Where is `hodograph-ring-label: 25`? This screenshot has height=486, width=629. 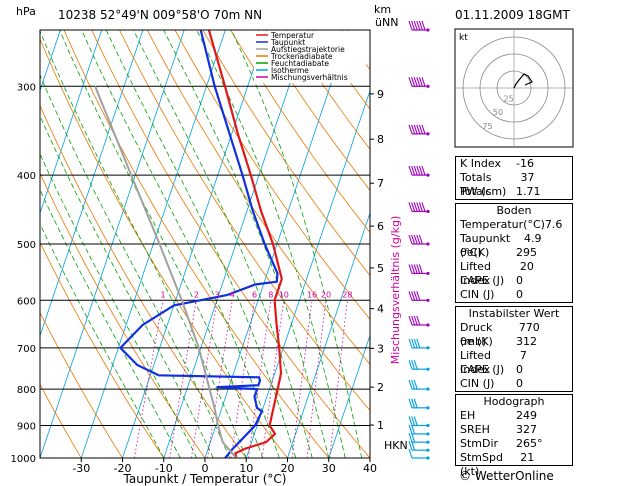 hodograph-ring-label: 25 is located at coordinates (509, 99).